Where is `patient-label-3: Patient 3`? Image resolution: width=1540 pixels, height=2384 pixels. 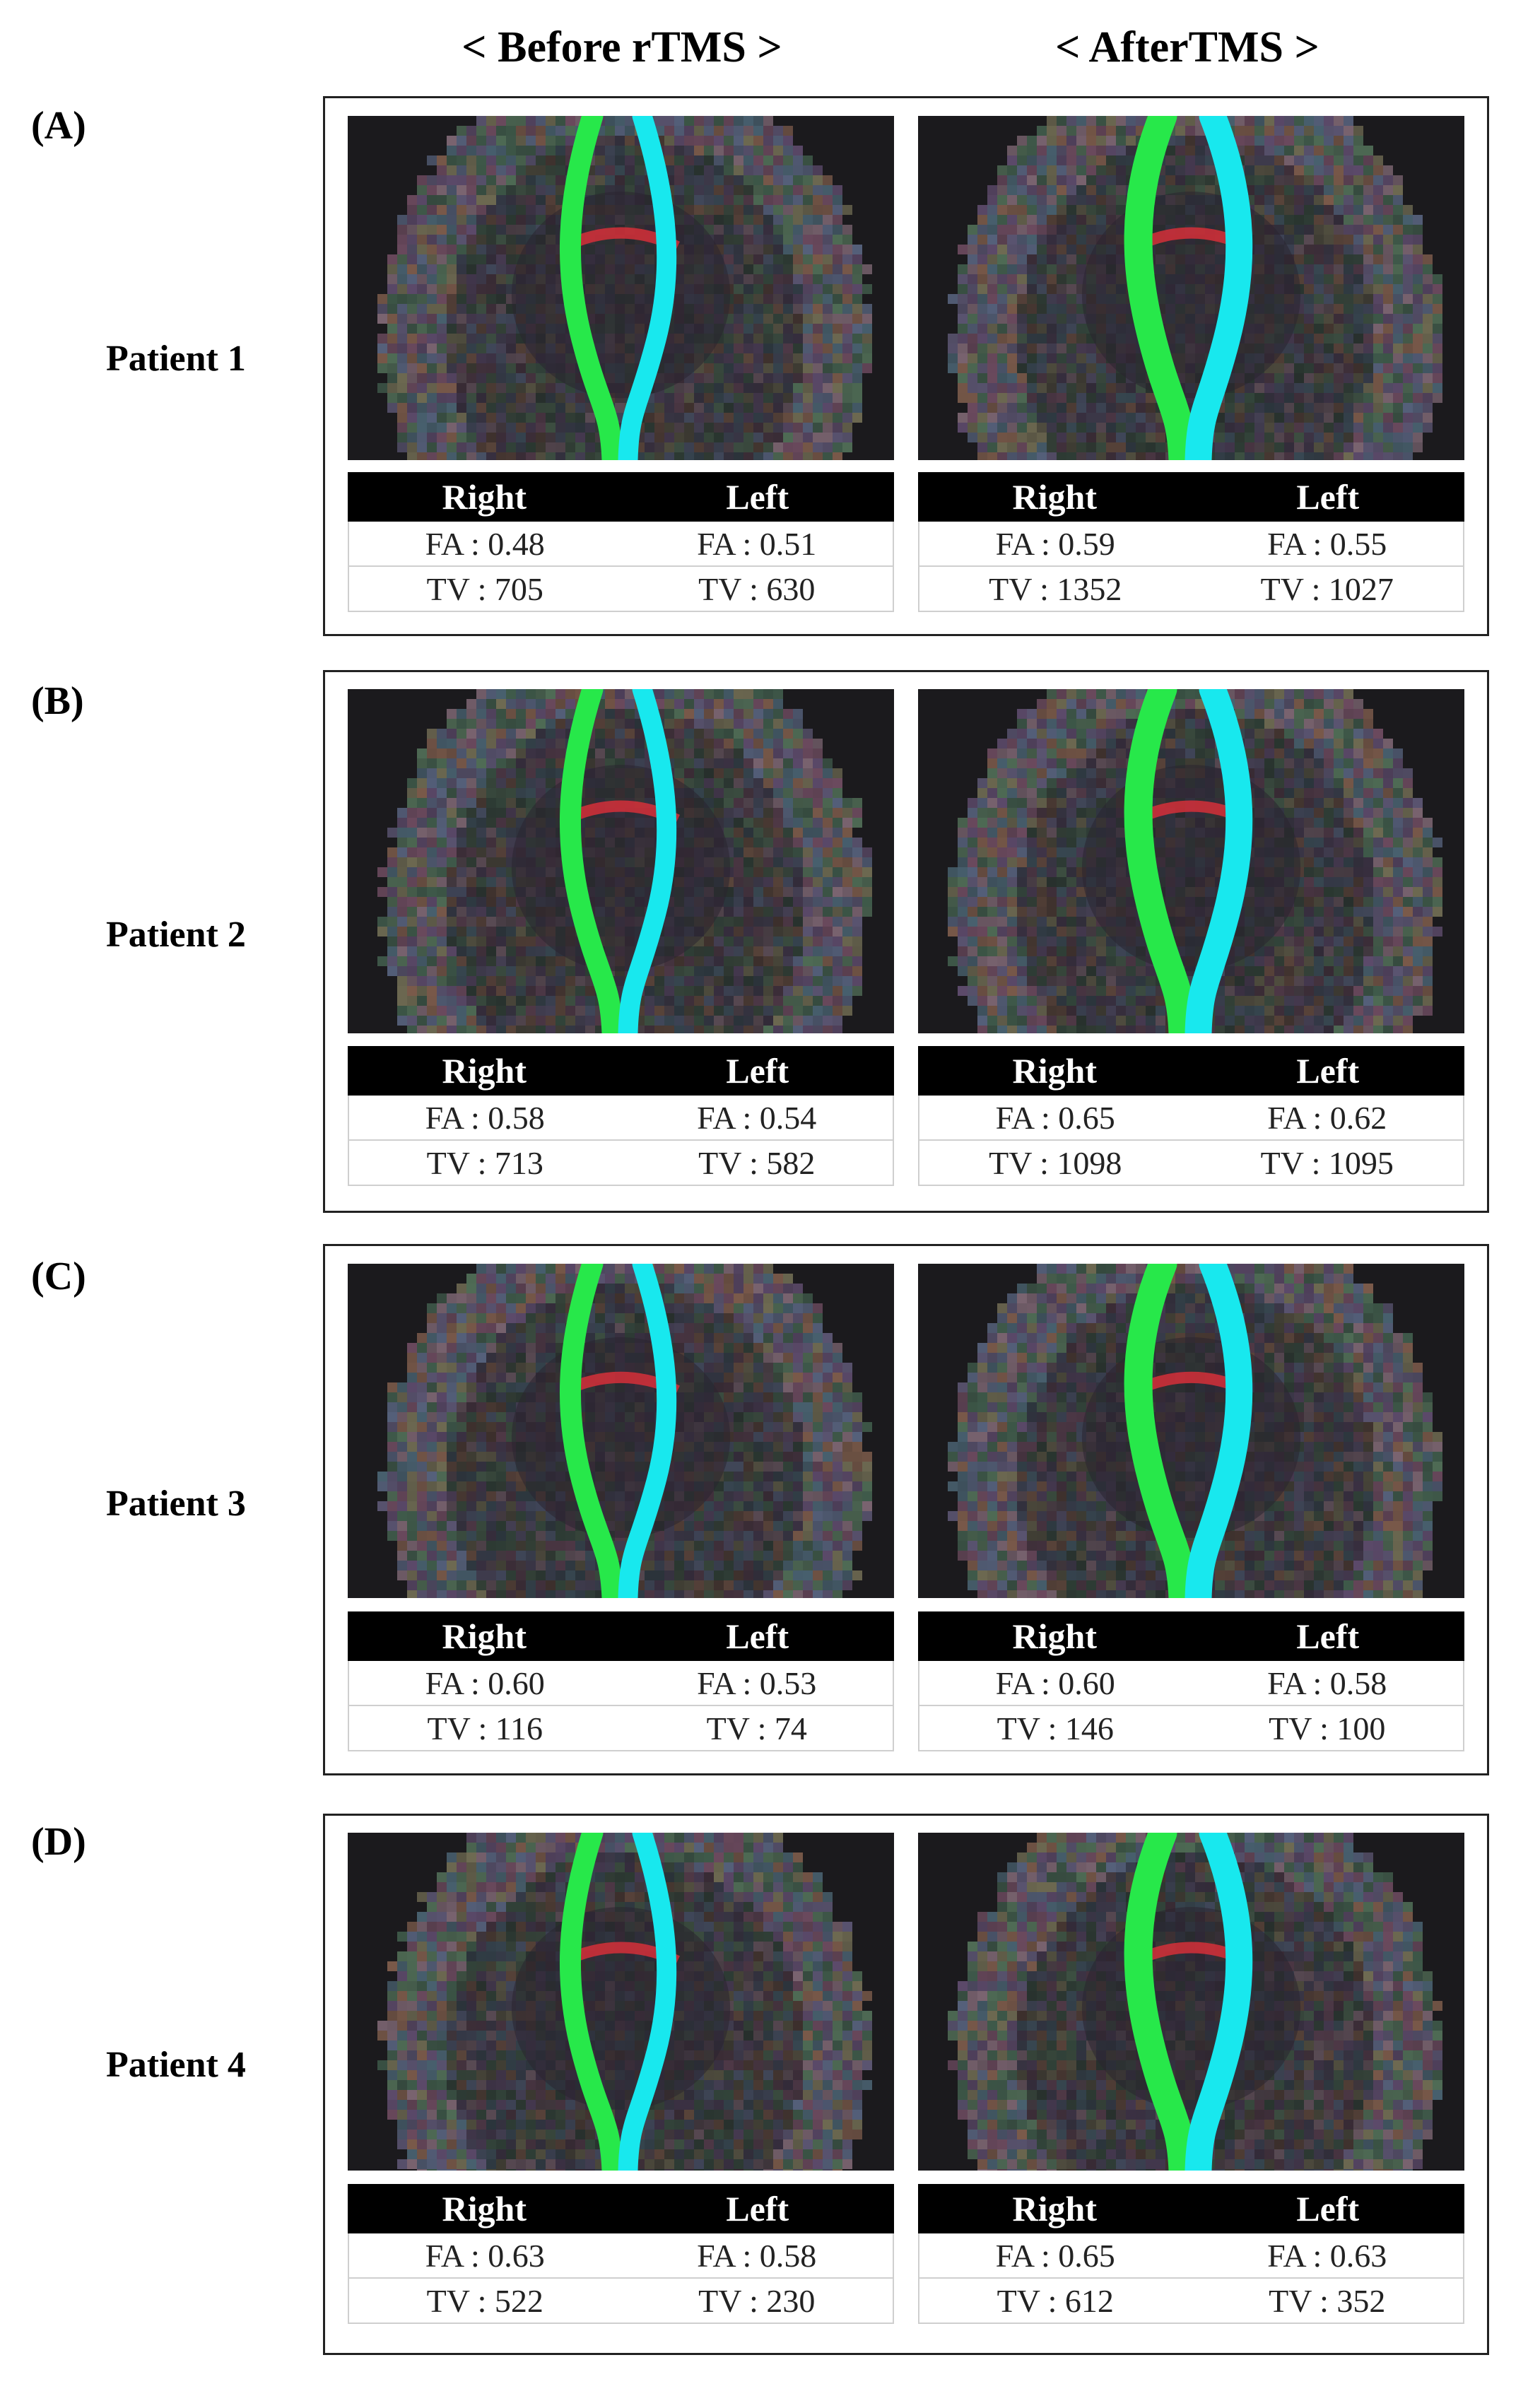
patient-label-3: Patient 3 is located at coordinates (176, 1504).